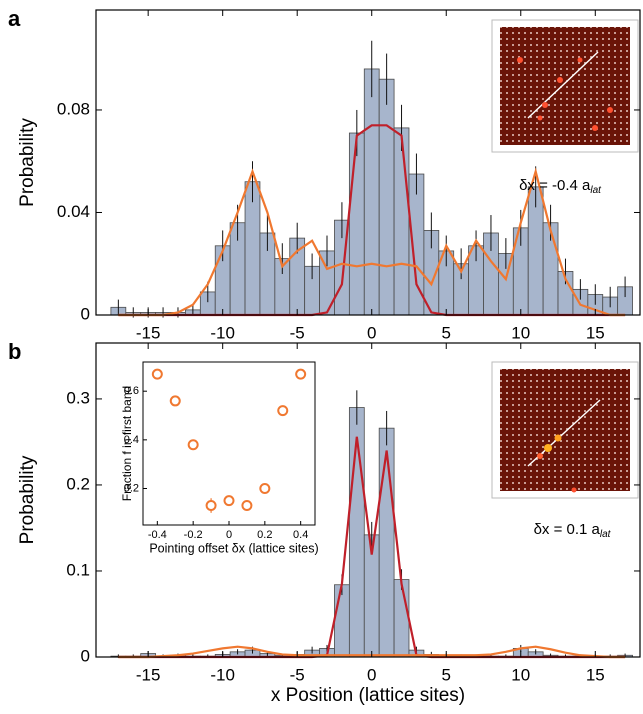  Describe the element at coordinates (565, 430) in the screenshot. I see `lattice-image-b` at that location.